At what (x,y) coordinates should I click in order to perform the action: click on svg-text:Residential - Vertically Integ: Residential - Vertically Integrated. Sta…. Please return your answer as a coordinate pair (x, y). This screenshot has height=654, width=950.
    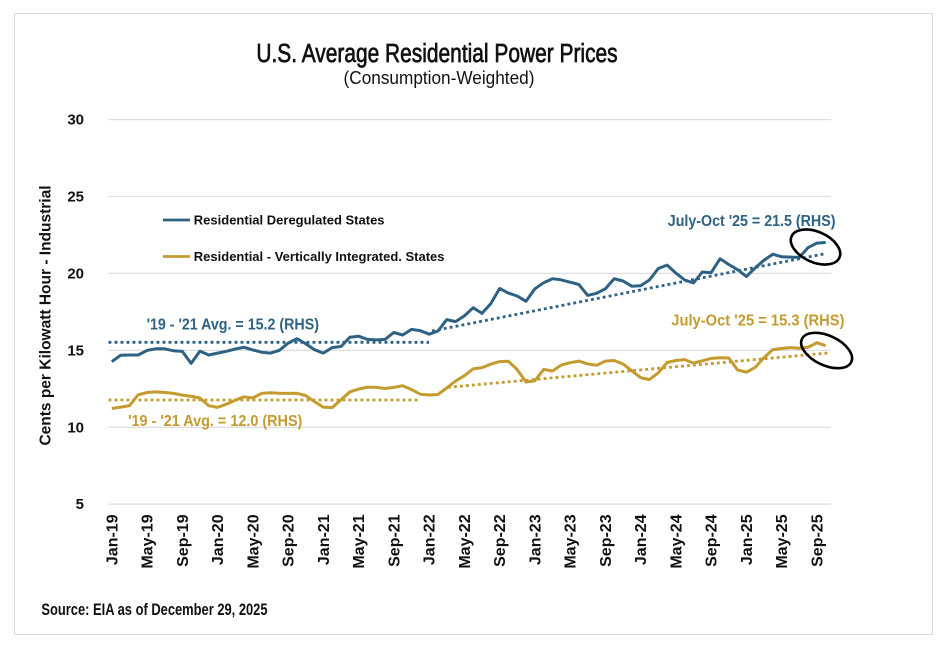
    Looking at the image, I should click on (319, 256).